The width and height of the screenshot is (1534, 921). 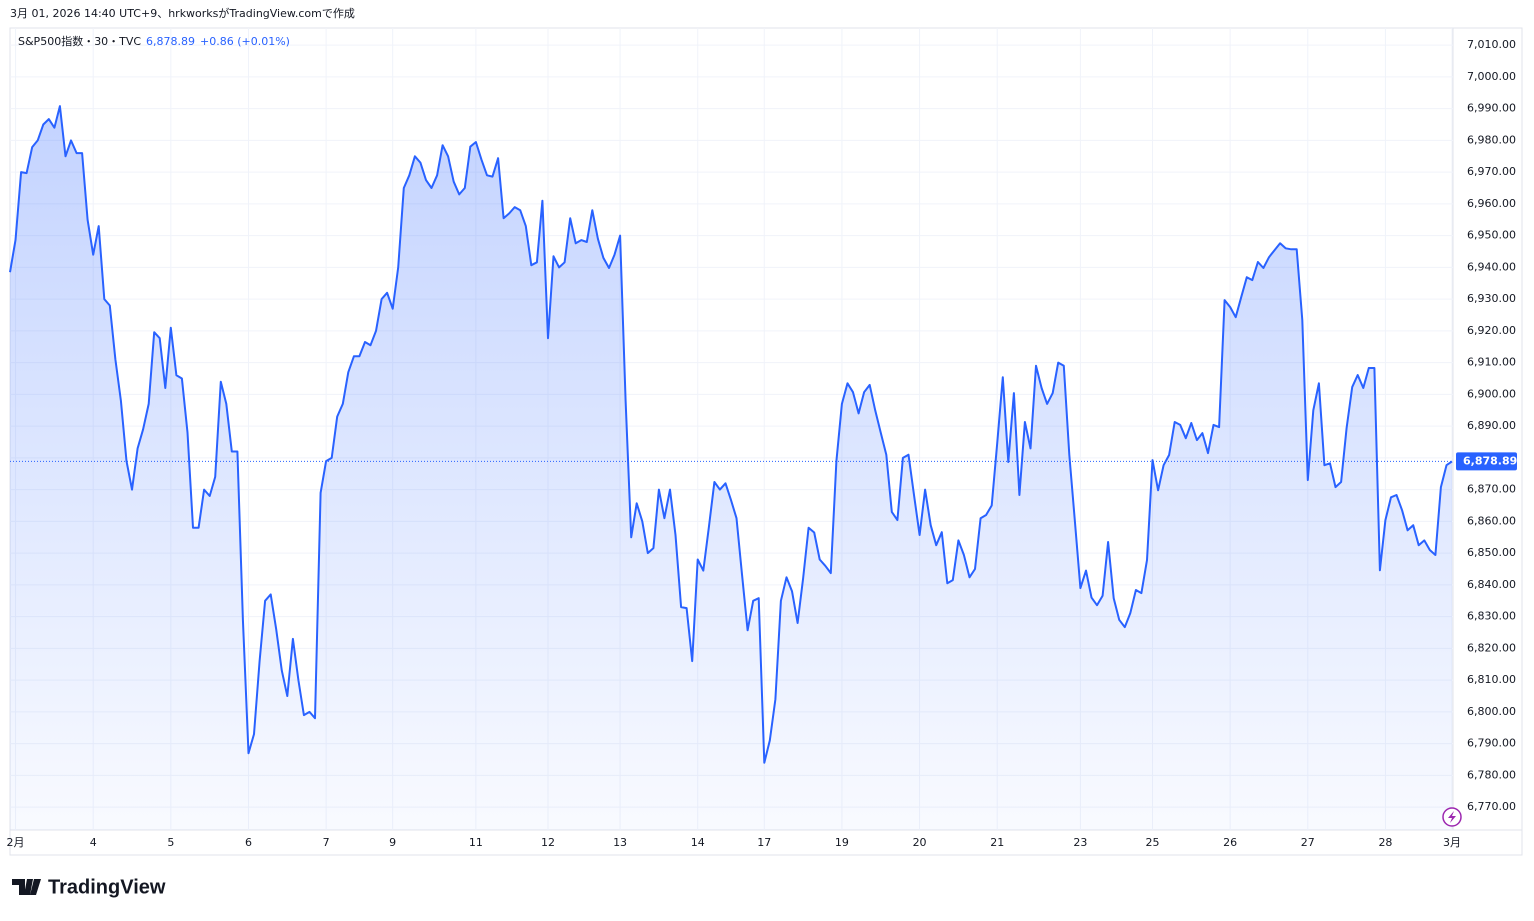 I want to click on y-tick-label: 6,850.00, so click(x=1491, y=552).